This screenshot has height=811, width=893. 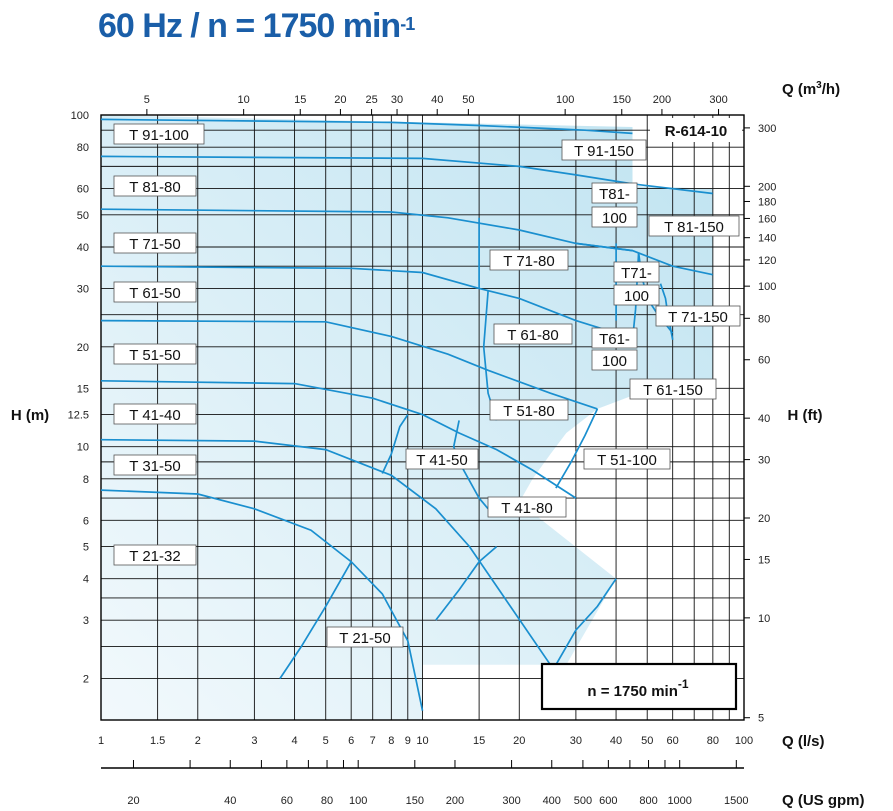 What do you see at coordinates (30, 415) in the screenshot?
I see `left-axis-title: H (m)` at bounding box center [30, 415].